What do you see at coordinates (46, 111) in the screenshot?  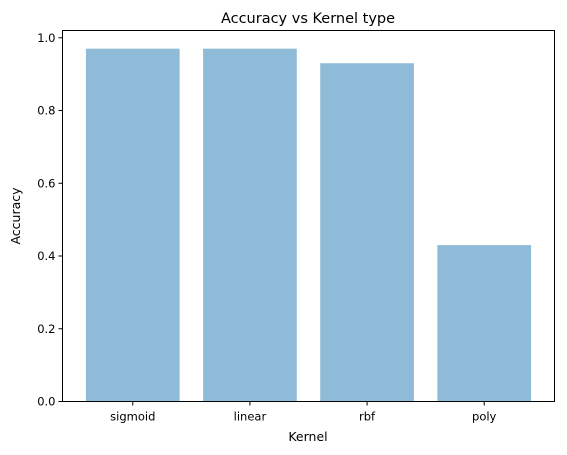 I see `y-tick-label-0.8: 0.8` at bounding box center [46, 111].